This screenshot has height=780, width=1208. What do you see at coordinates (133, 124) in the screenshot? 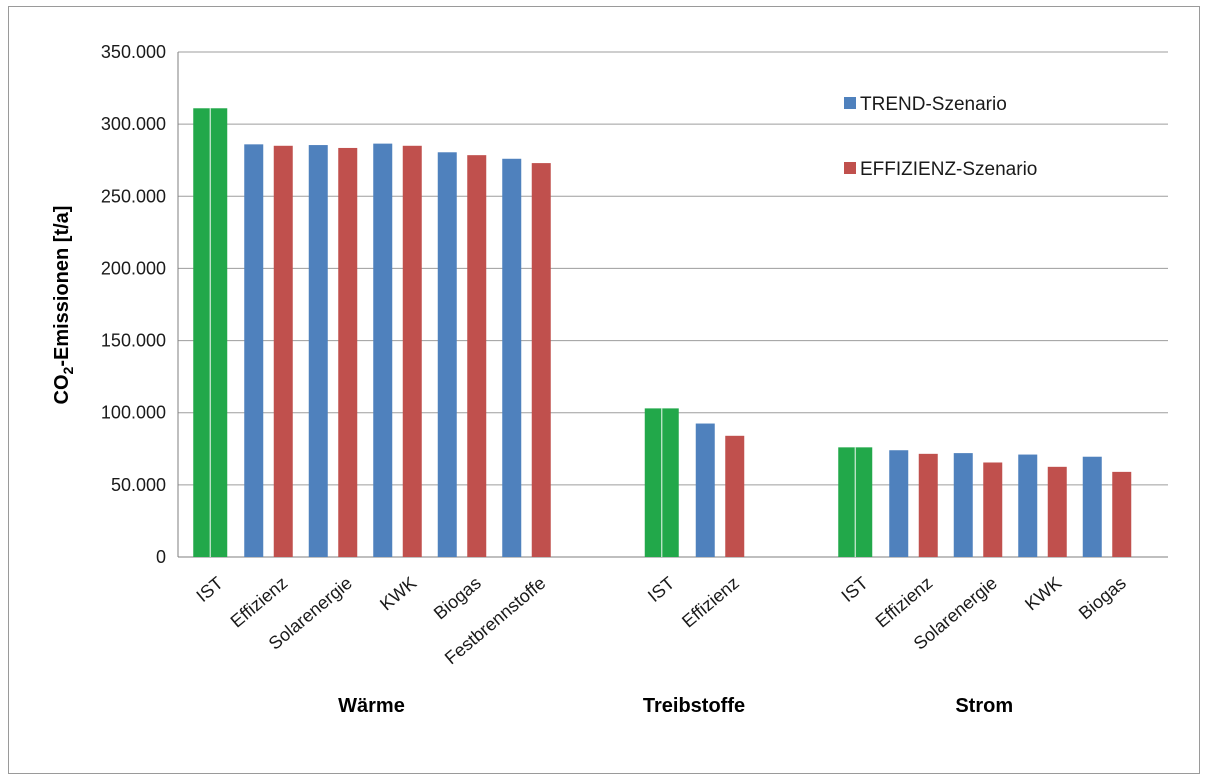
I see `y-tick-label: 300.000` at bounding box center [133, 124].